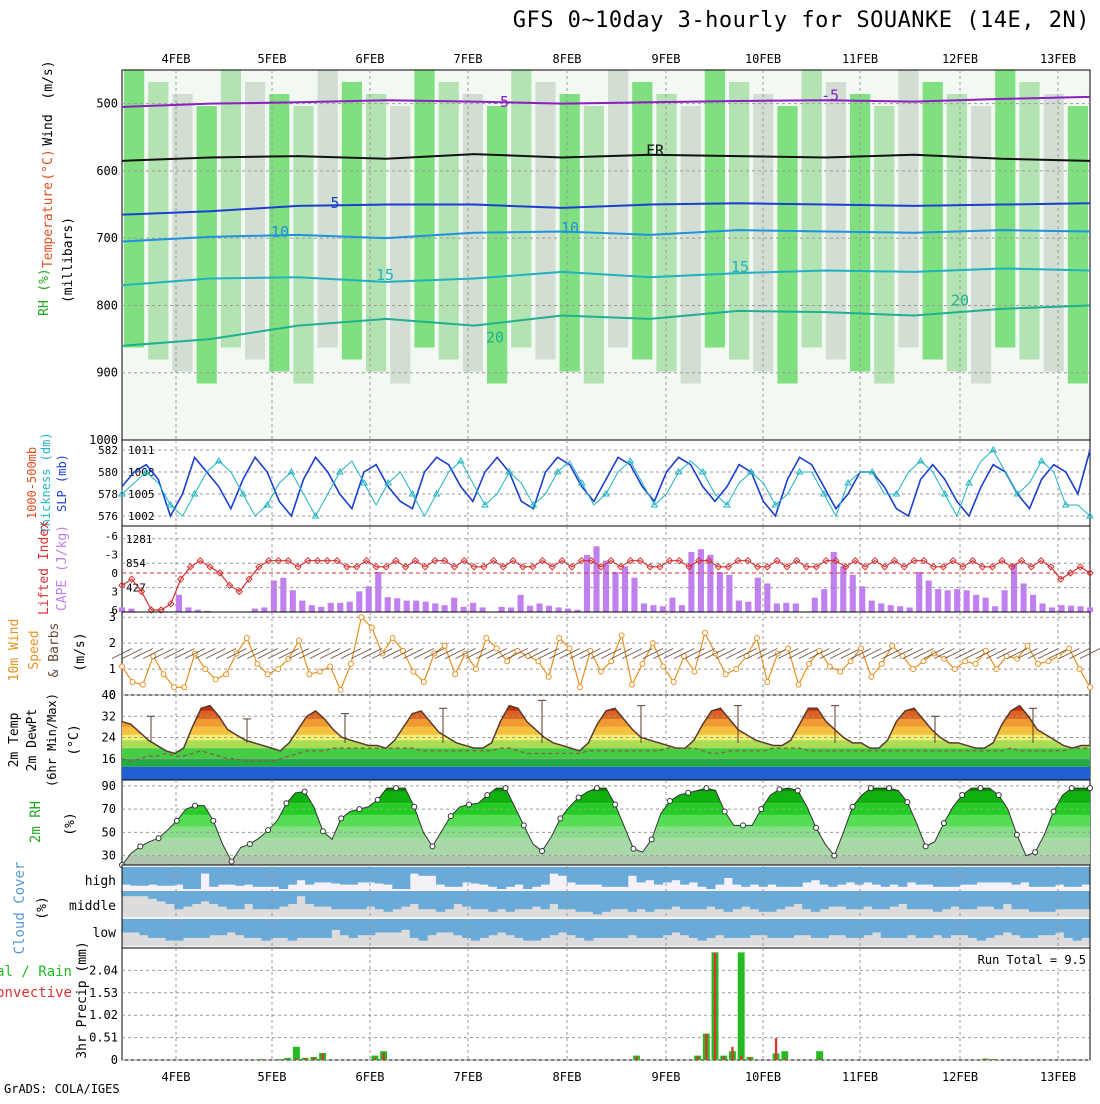  What do you see at coordinates (103, 970) in the screenshot?
I see `precip-tick-2.04: 2.04` at bounding box center [103, 970].